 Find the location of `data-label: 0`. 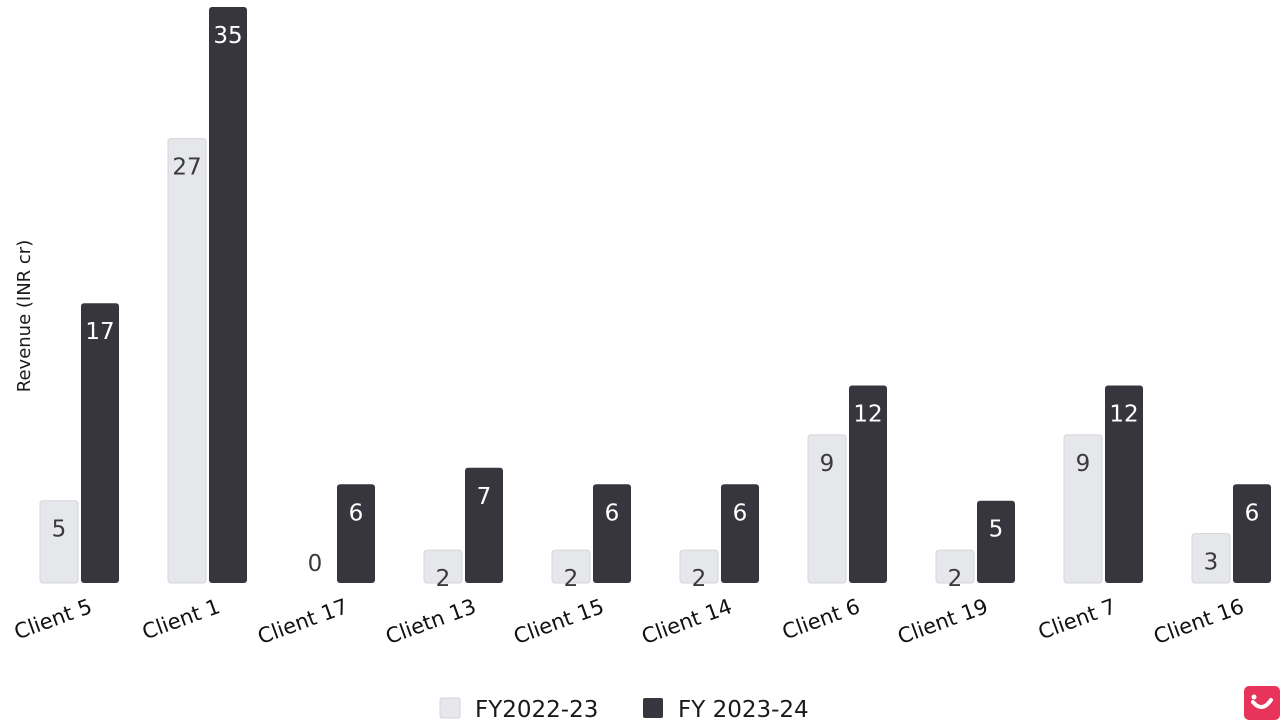

data-label: 0 is located at coordinates (315, 564).